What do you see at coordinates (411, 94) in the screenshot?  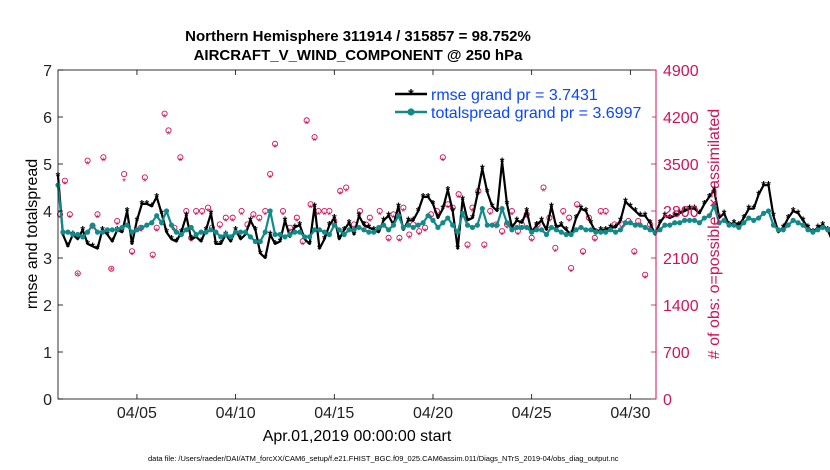 I see `legend-rmse-marker: *` at bounding box center [411, 94].